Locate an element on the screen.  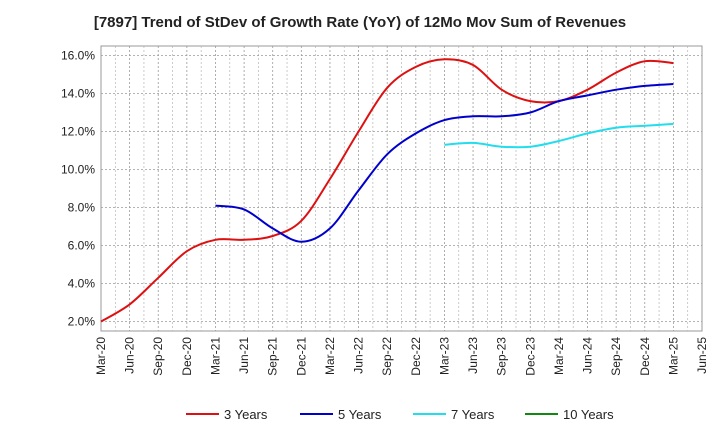
x-tick-label: Sep-23 is located at coordinates (502, 356).